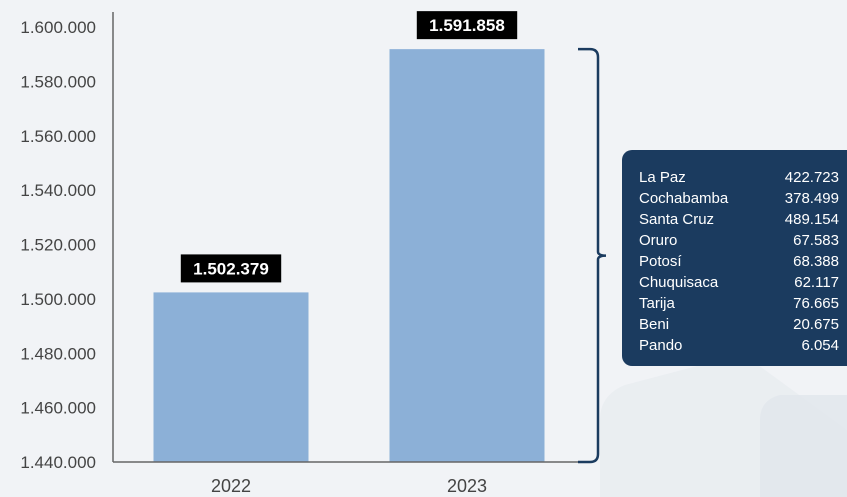 This screenshot has width=847, height=497. I want to click on y-tick-label: 1.560.000, so click(58, 136).